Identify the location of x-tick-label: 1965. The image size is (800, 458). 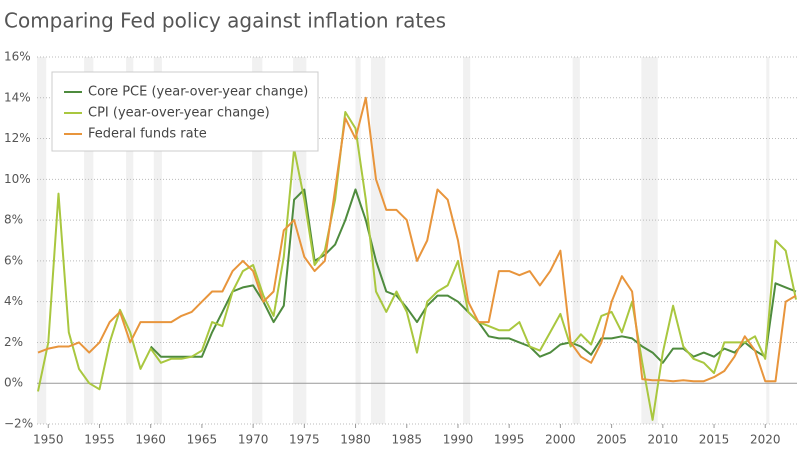
(202, 440).